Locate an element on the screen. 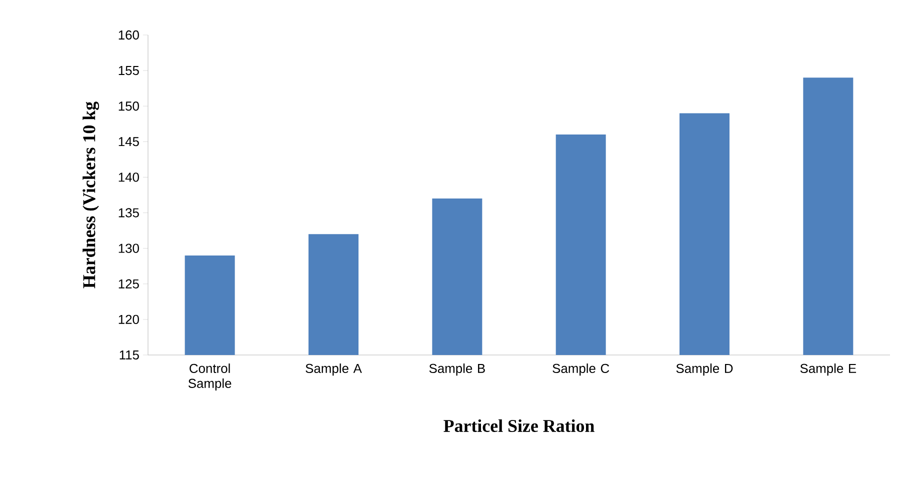  y-tick-label: 150 is located at coordinates (128, 106).